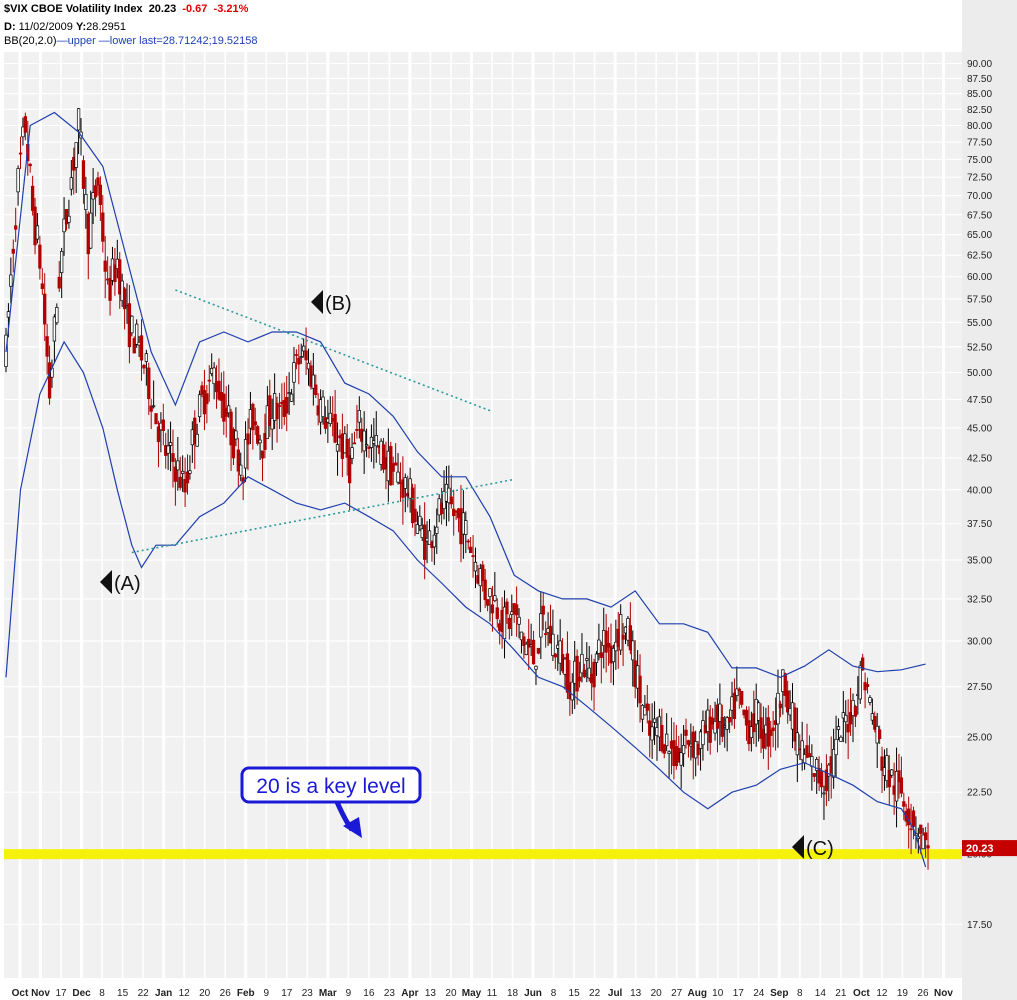  I want to click on marker-label: (A), so click(127, 584).